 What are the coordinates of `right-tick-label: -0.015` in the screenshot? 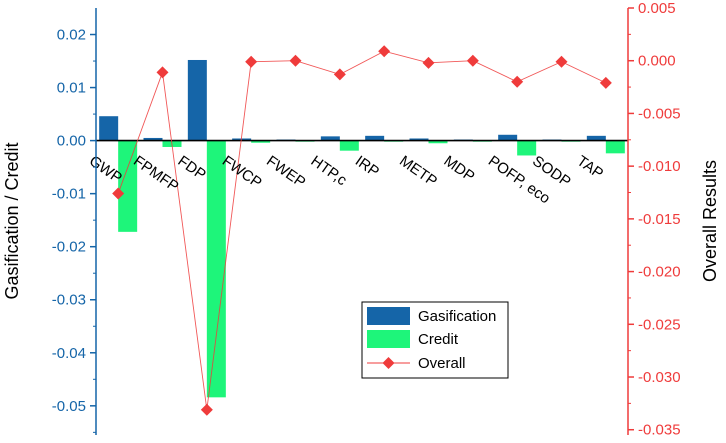 It's located at (659, 219).